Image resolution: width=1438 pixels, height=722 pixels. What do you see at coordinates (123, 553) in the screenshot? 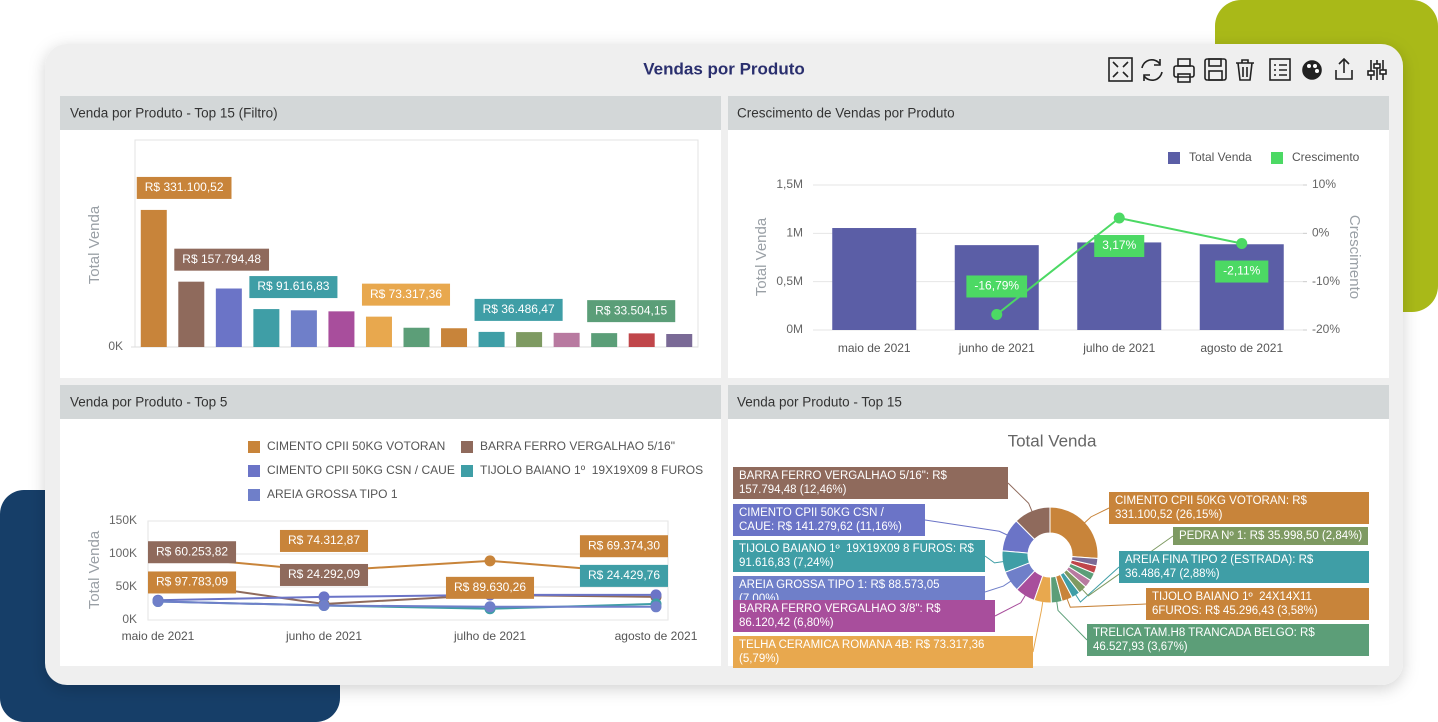
I see `y-tick-label: 100K` at bounding box center [123, 553].